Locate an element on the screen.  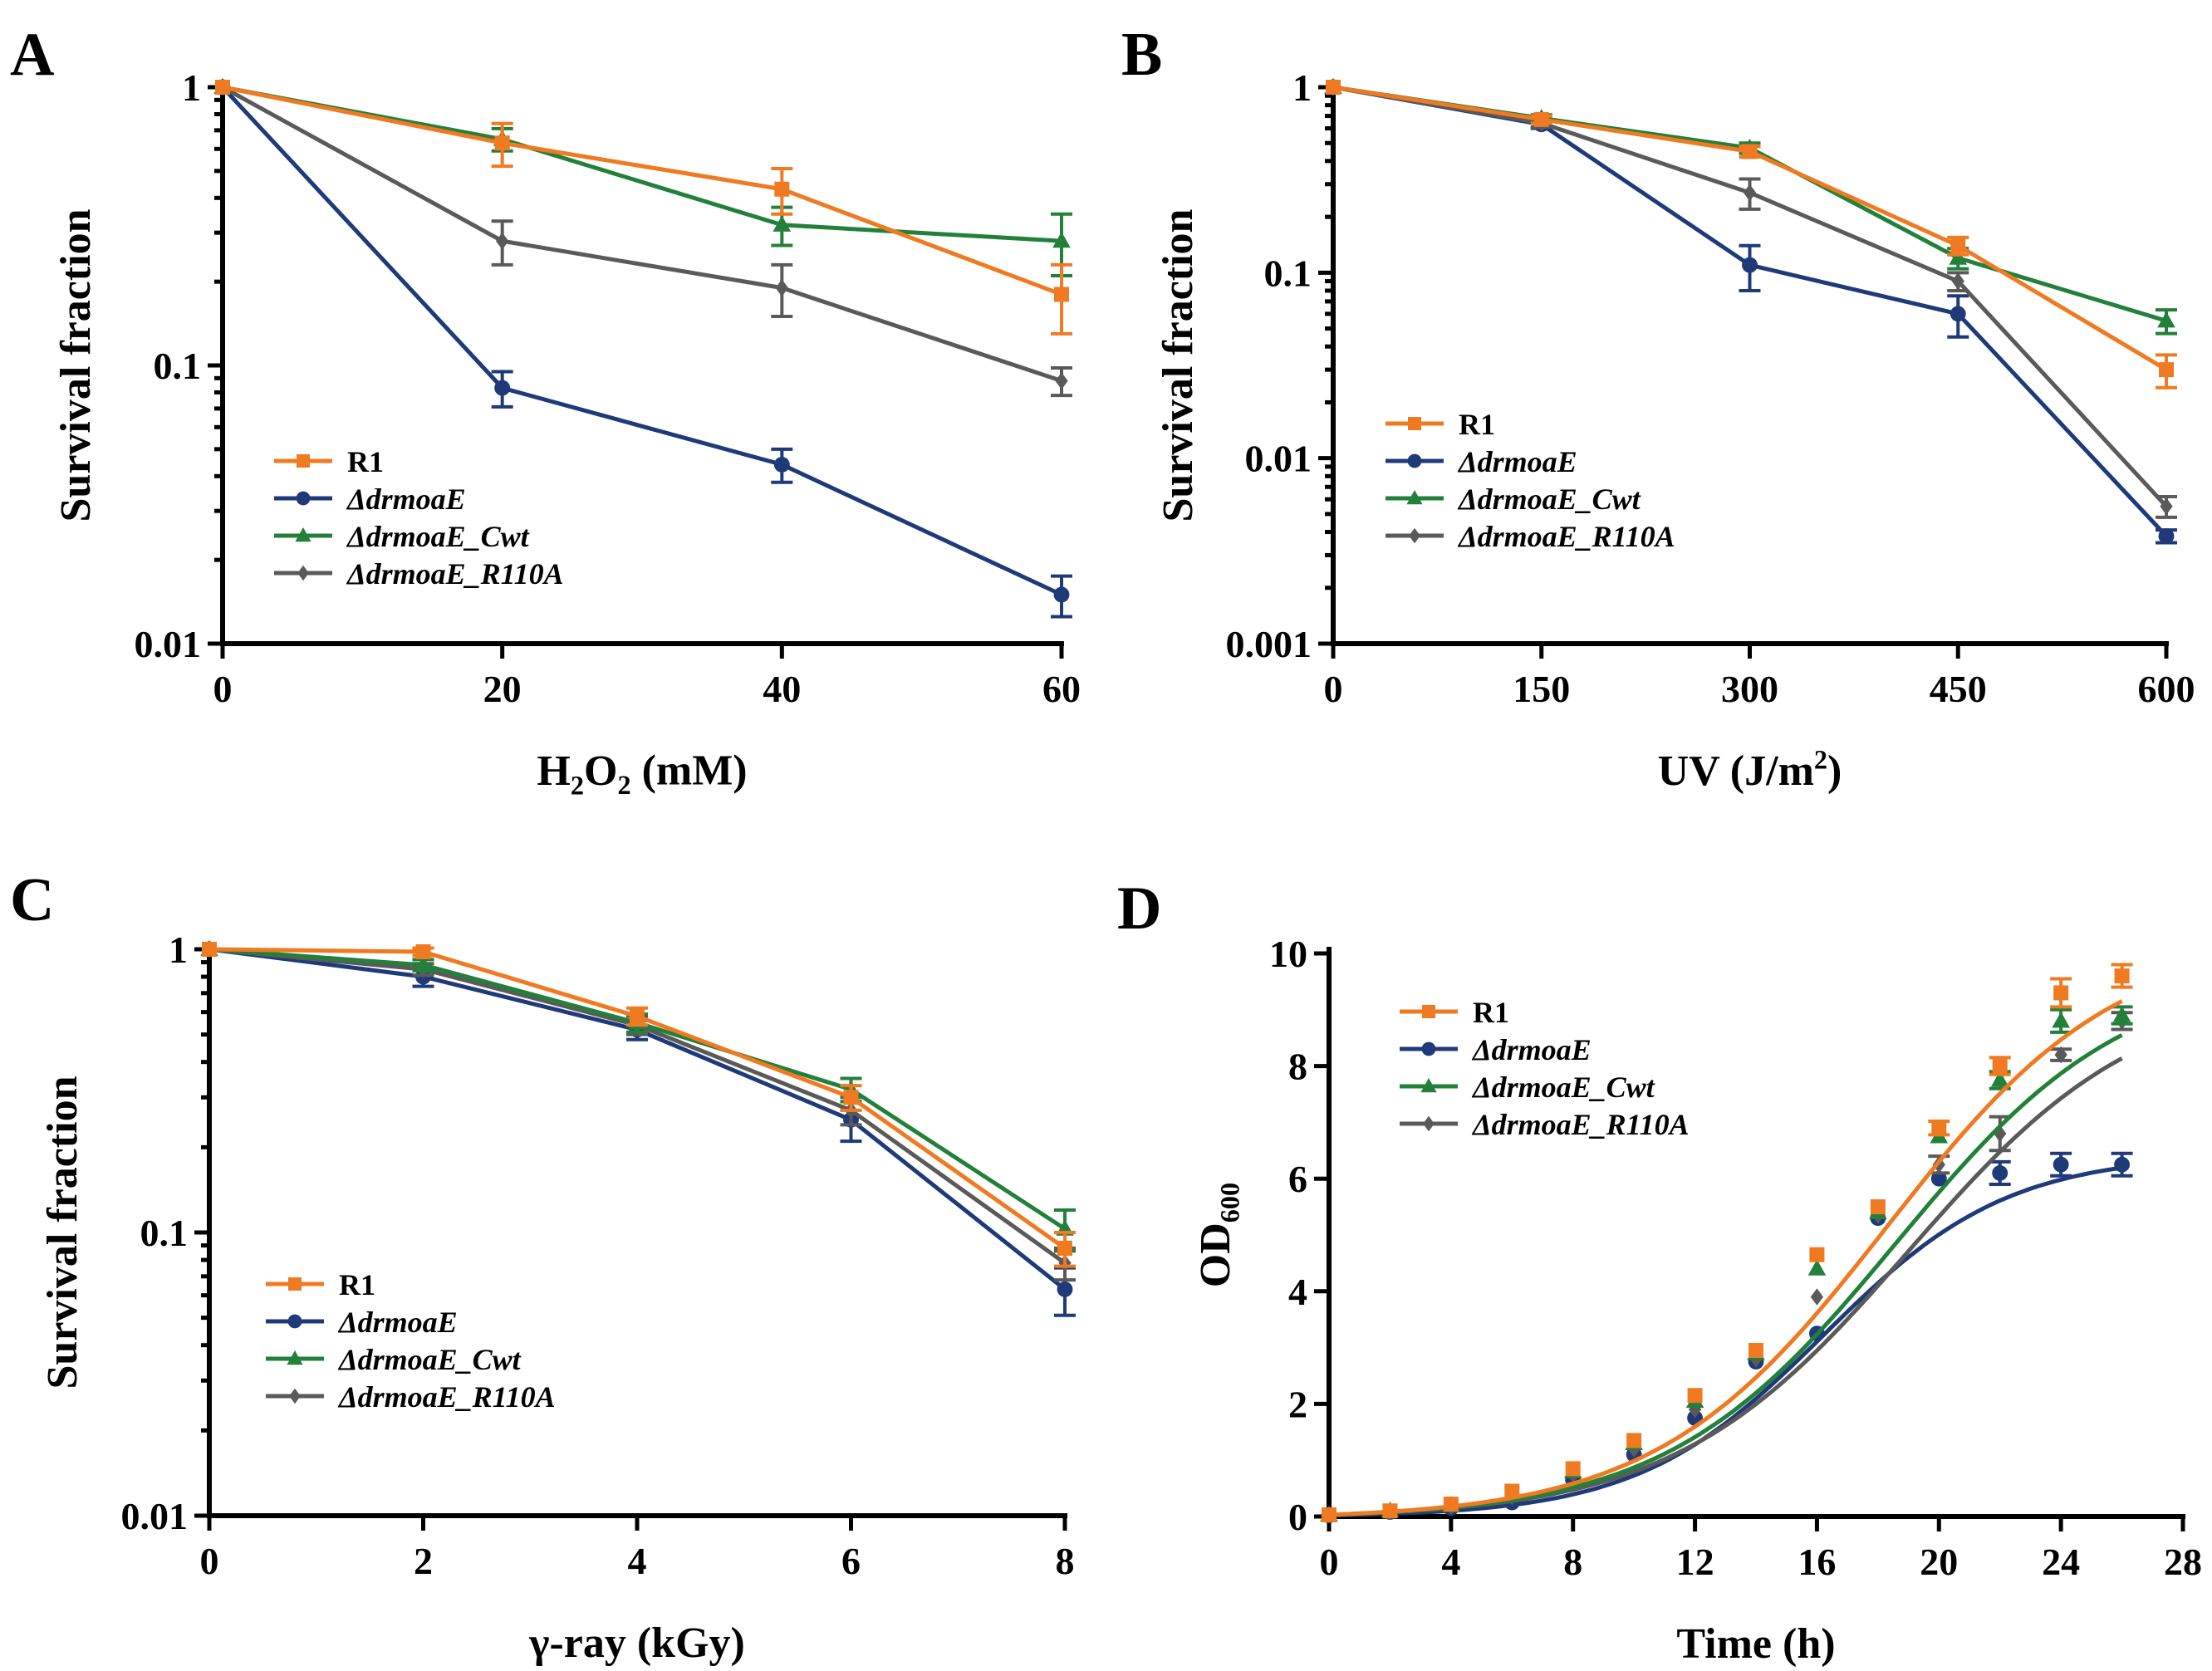
fit-curve-Cwt is located at coordinates (1725, 1275).